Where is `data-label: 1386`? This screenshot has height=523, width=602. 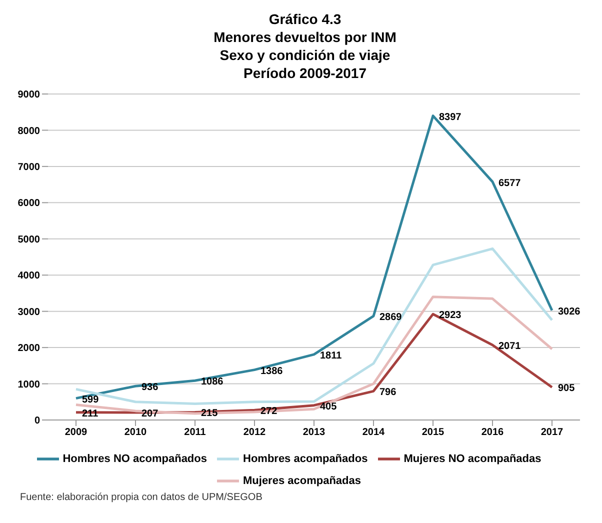 data-label: 1386 is located at coordinates (272, 371).